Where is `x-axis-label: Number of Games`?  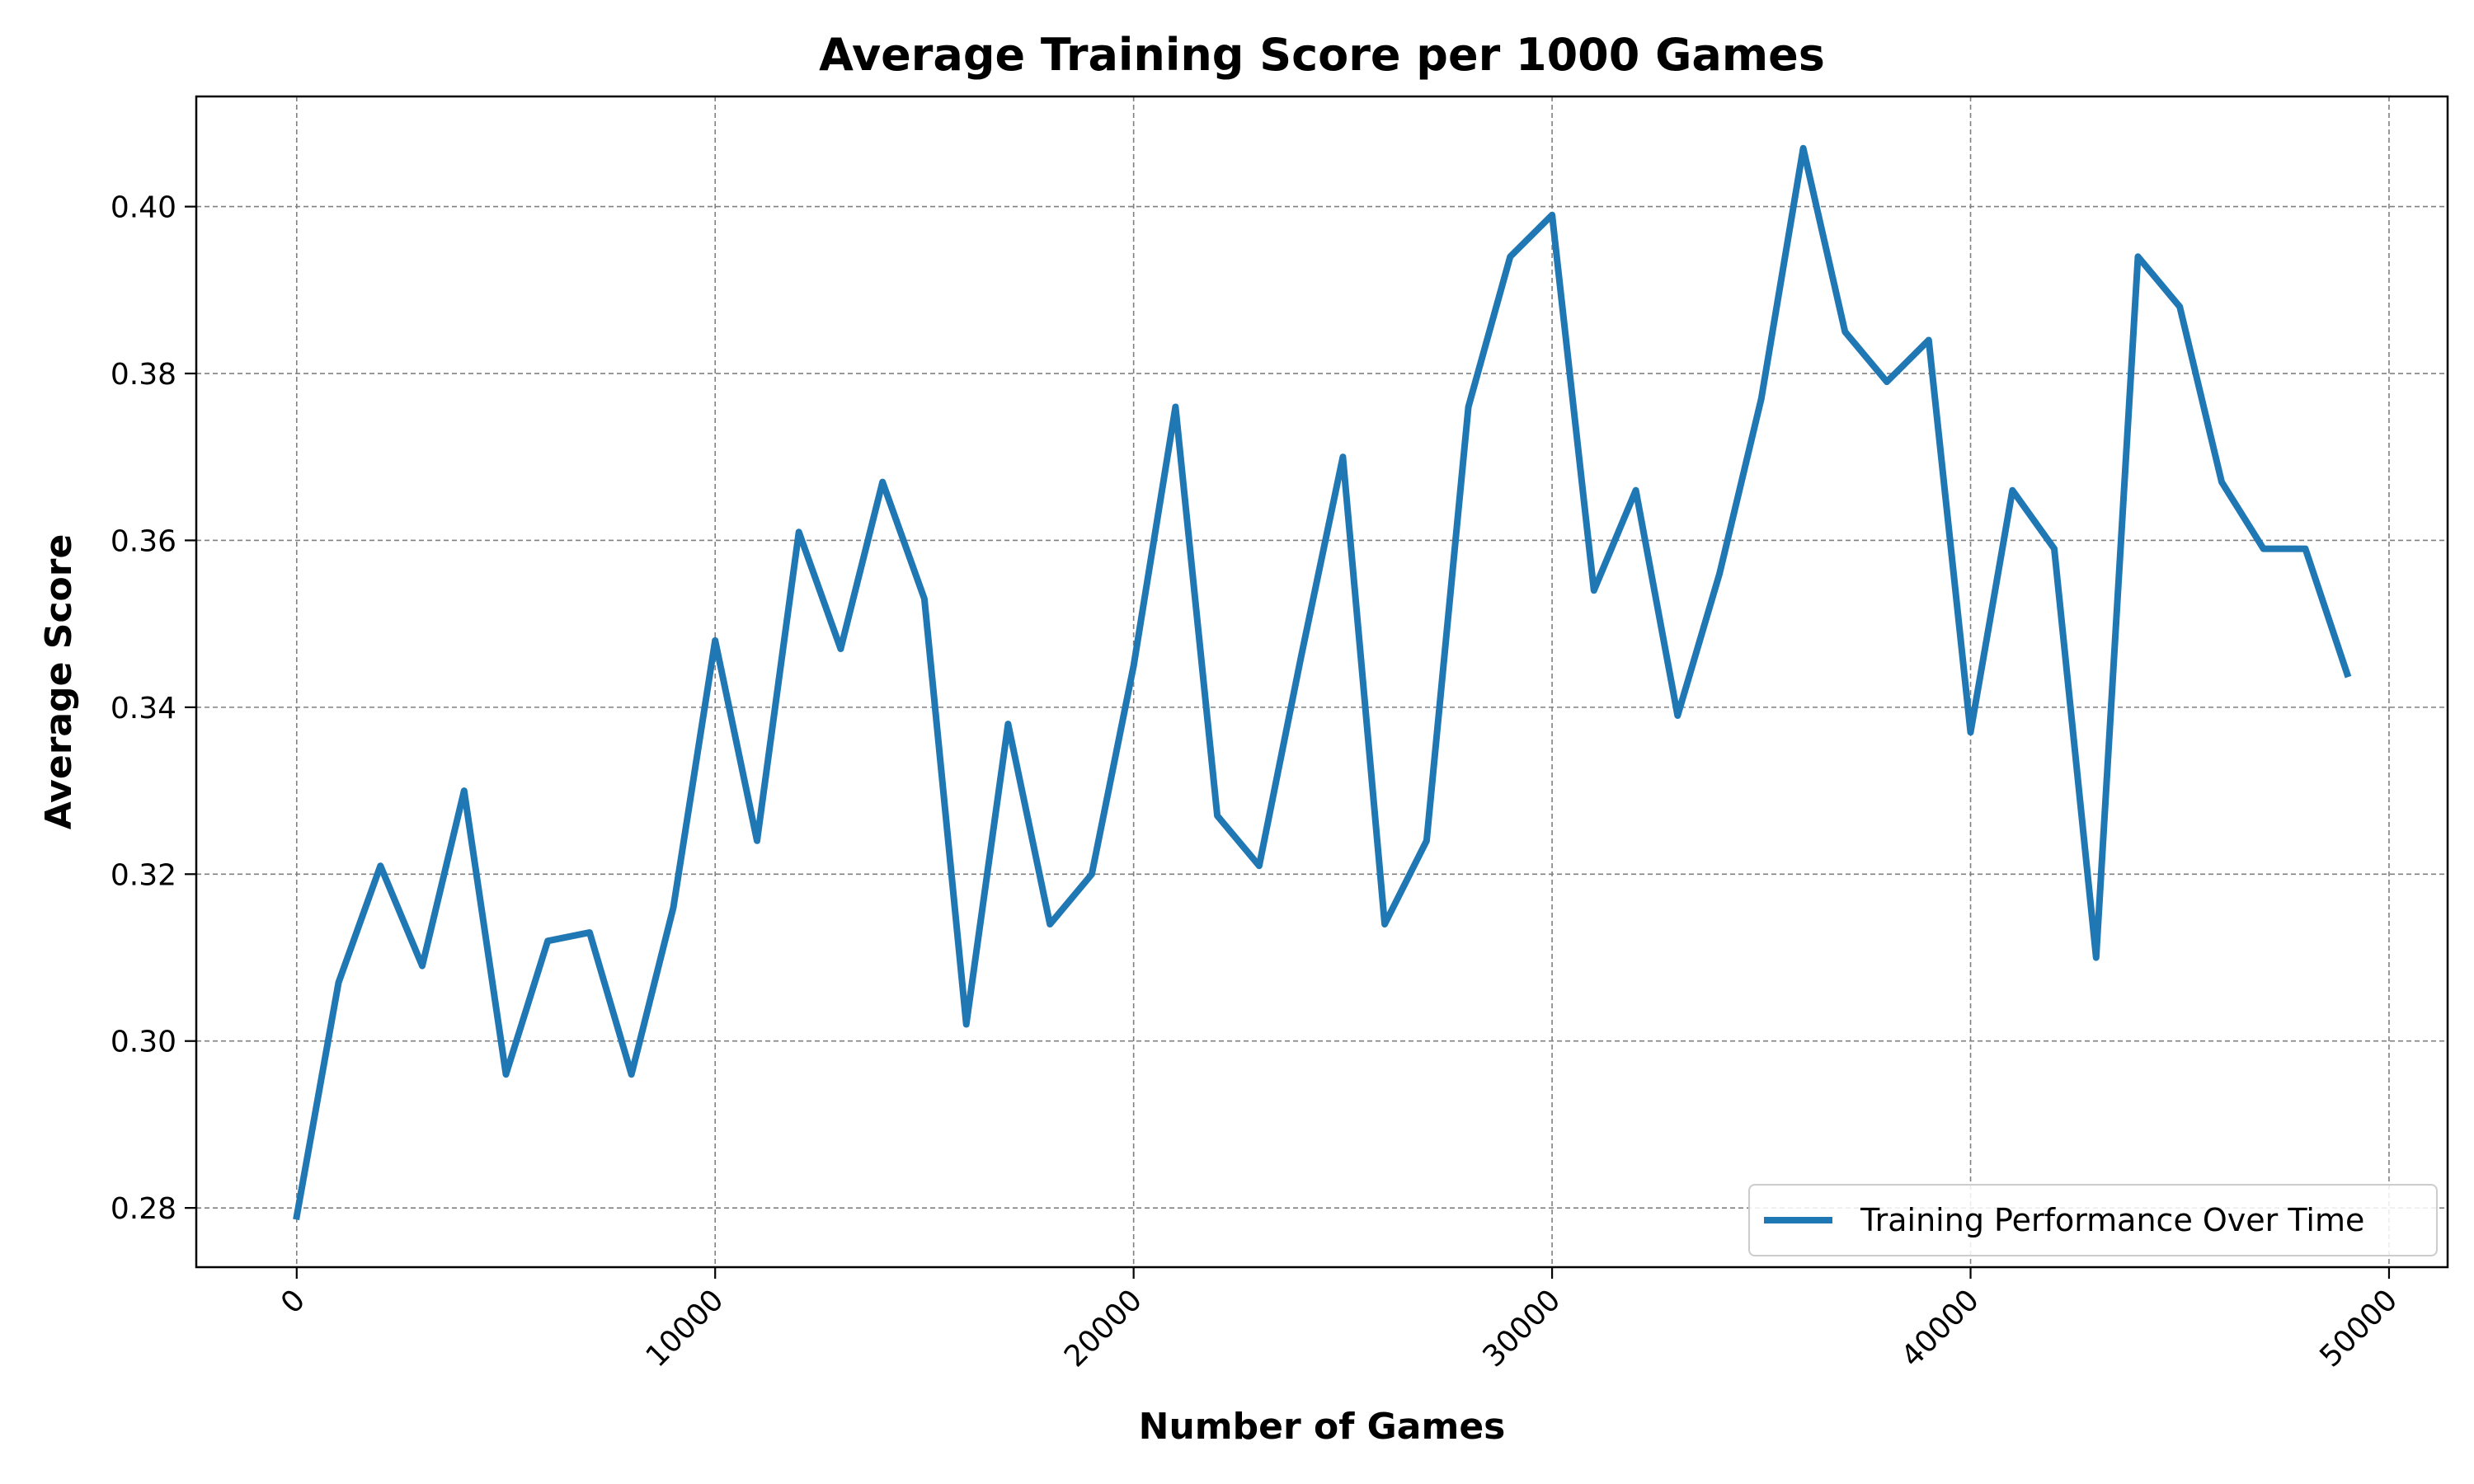 x-axis-label: Number of Games is located at coordinates (1322, 1427).